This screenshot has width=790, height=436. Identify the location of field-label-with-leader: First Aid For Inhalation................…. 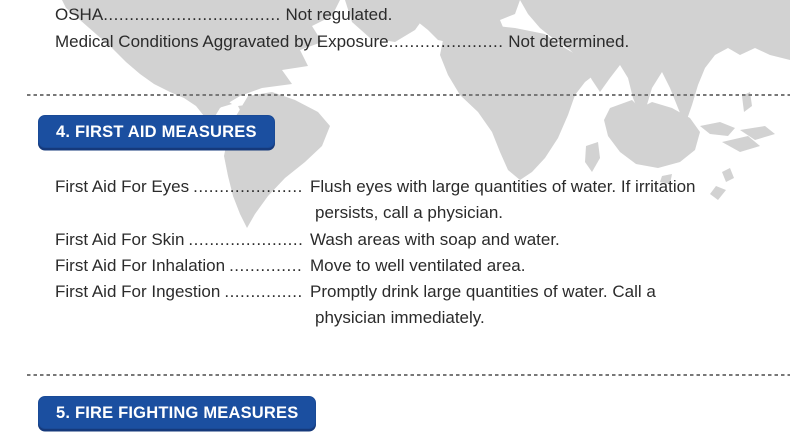
(182, 266).